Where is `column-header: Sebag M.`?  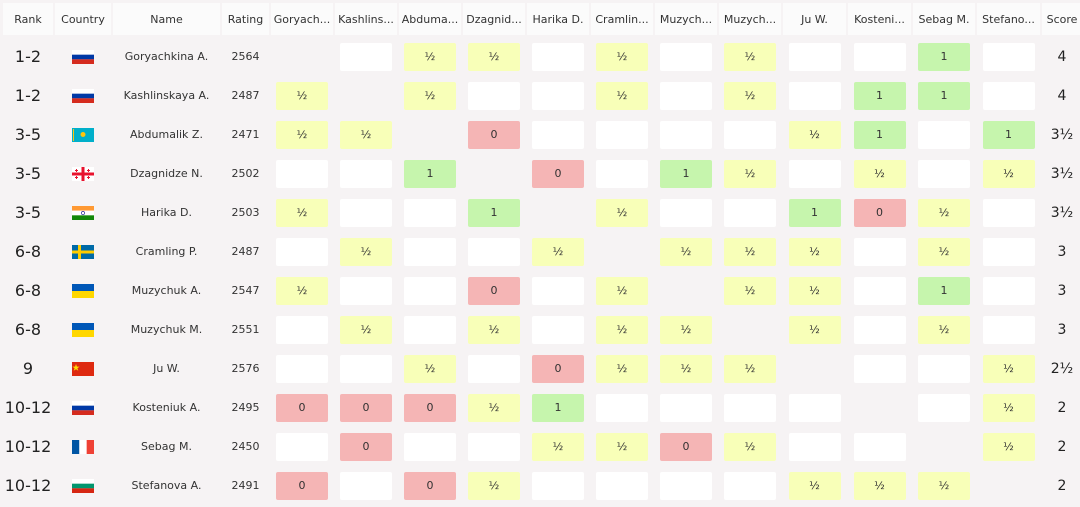
column-header: Sebag M. is located at coordinates (944, 19).